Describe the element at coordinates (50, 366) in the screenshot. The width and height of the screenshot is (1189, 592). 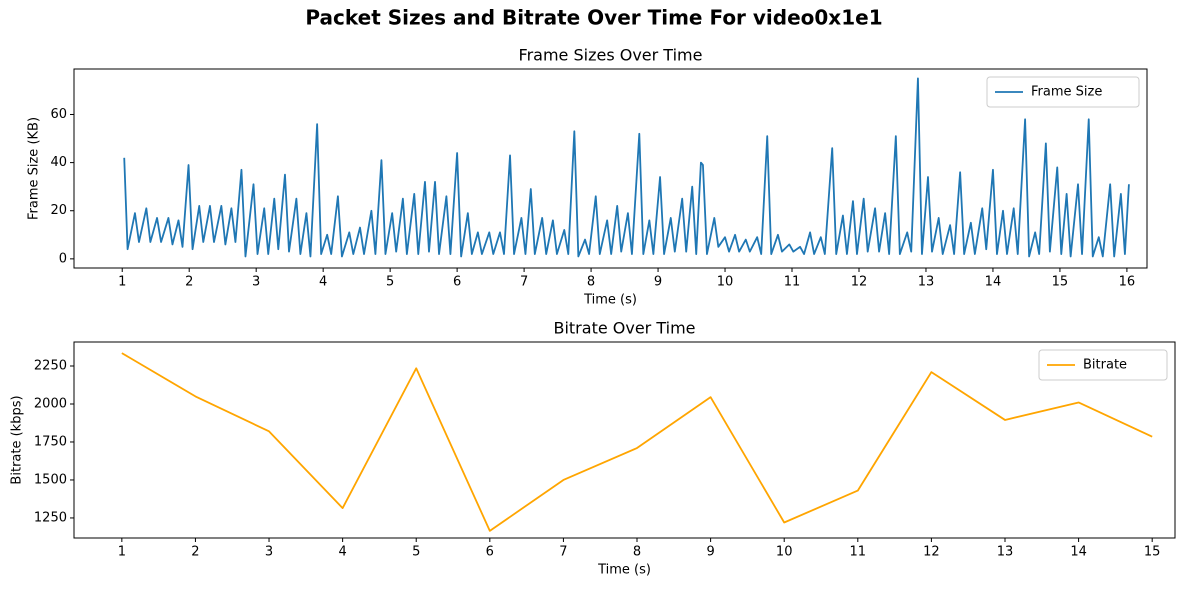
I see `y-tick-label: 2250` at that location.